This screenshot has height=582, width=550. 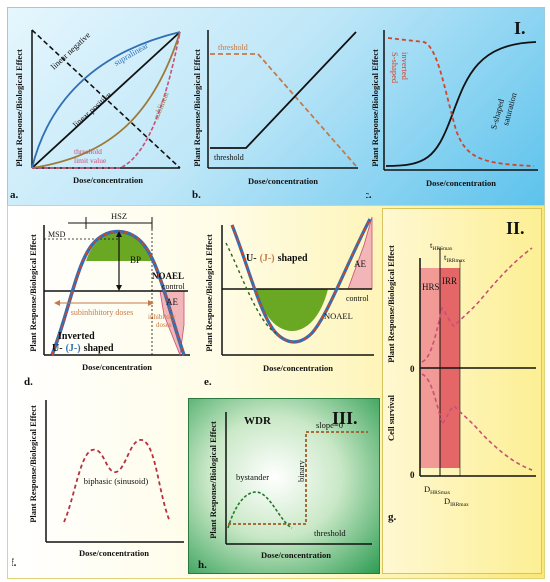 I want to click on panel-letter: c., so click(x=369, y=195).